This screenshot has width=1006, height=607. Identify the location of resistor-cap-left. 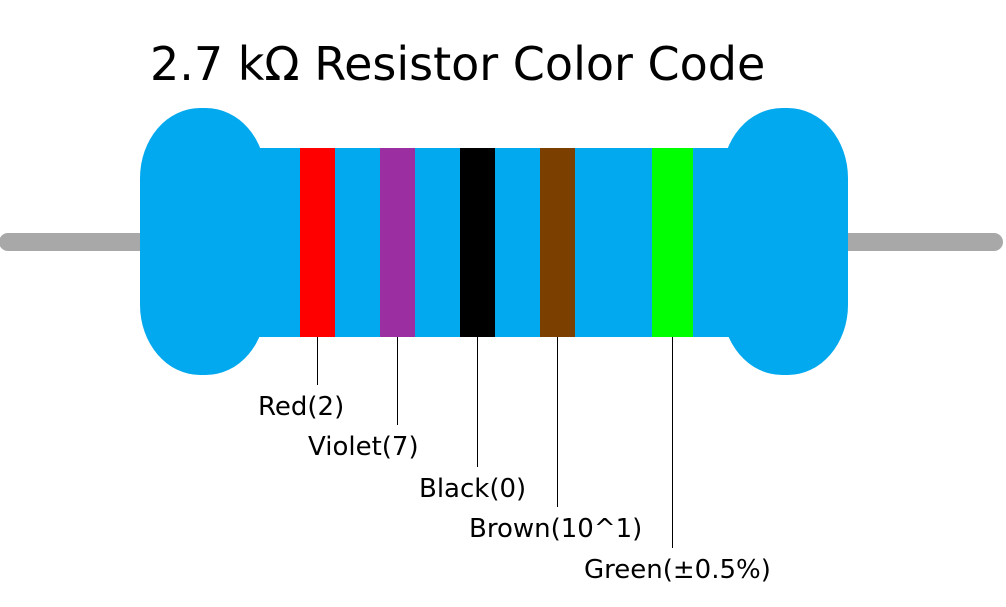
(203, 241).